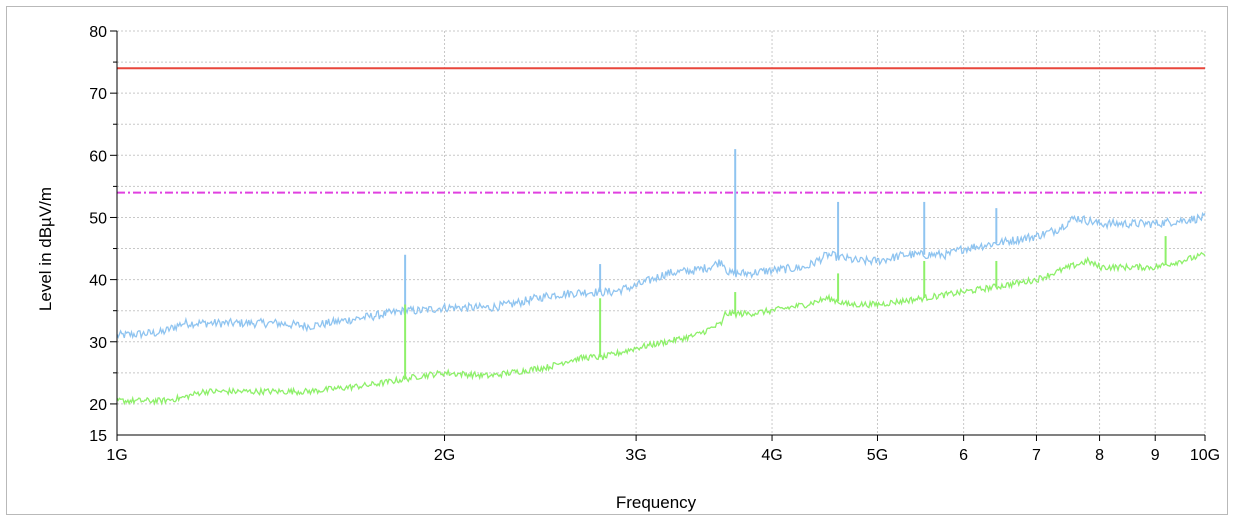  What do you see at coordinates (877, 455) in the screenshot?
I see `x-tick-label: 5G` at bounding box center [877, 455].